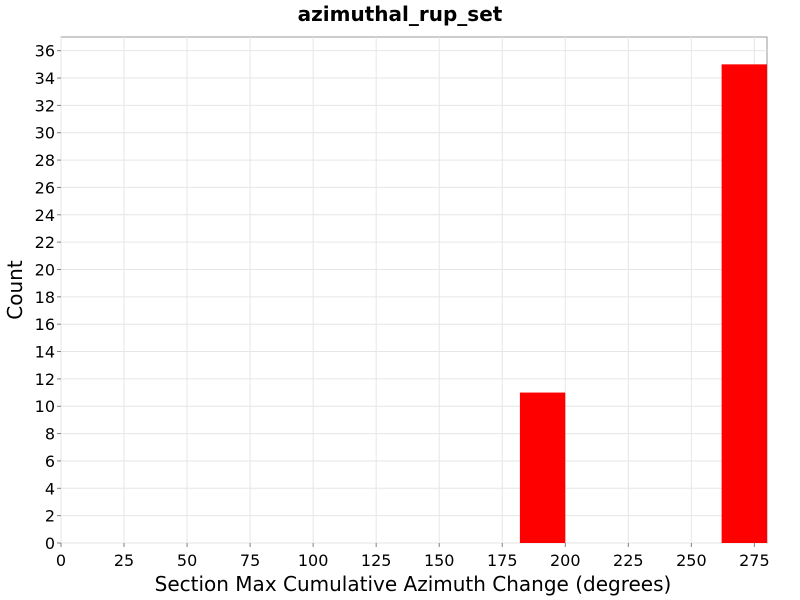 This screenshot has width=800, height=600. Describe the element at coordinates (45, 215) in the screenshot. I see `y-tick-label: 24` at that location.